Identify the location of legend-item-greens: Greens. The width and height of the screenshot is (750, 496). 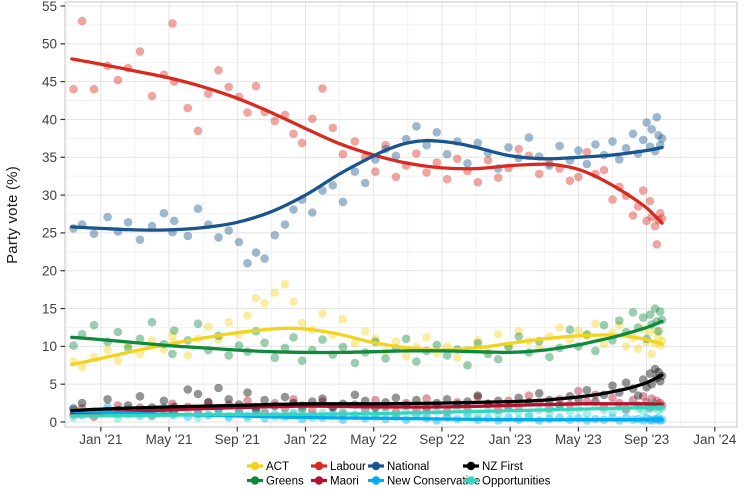
(275, 481).